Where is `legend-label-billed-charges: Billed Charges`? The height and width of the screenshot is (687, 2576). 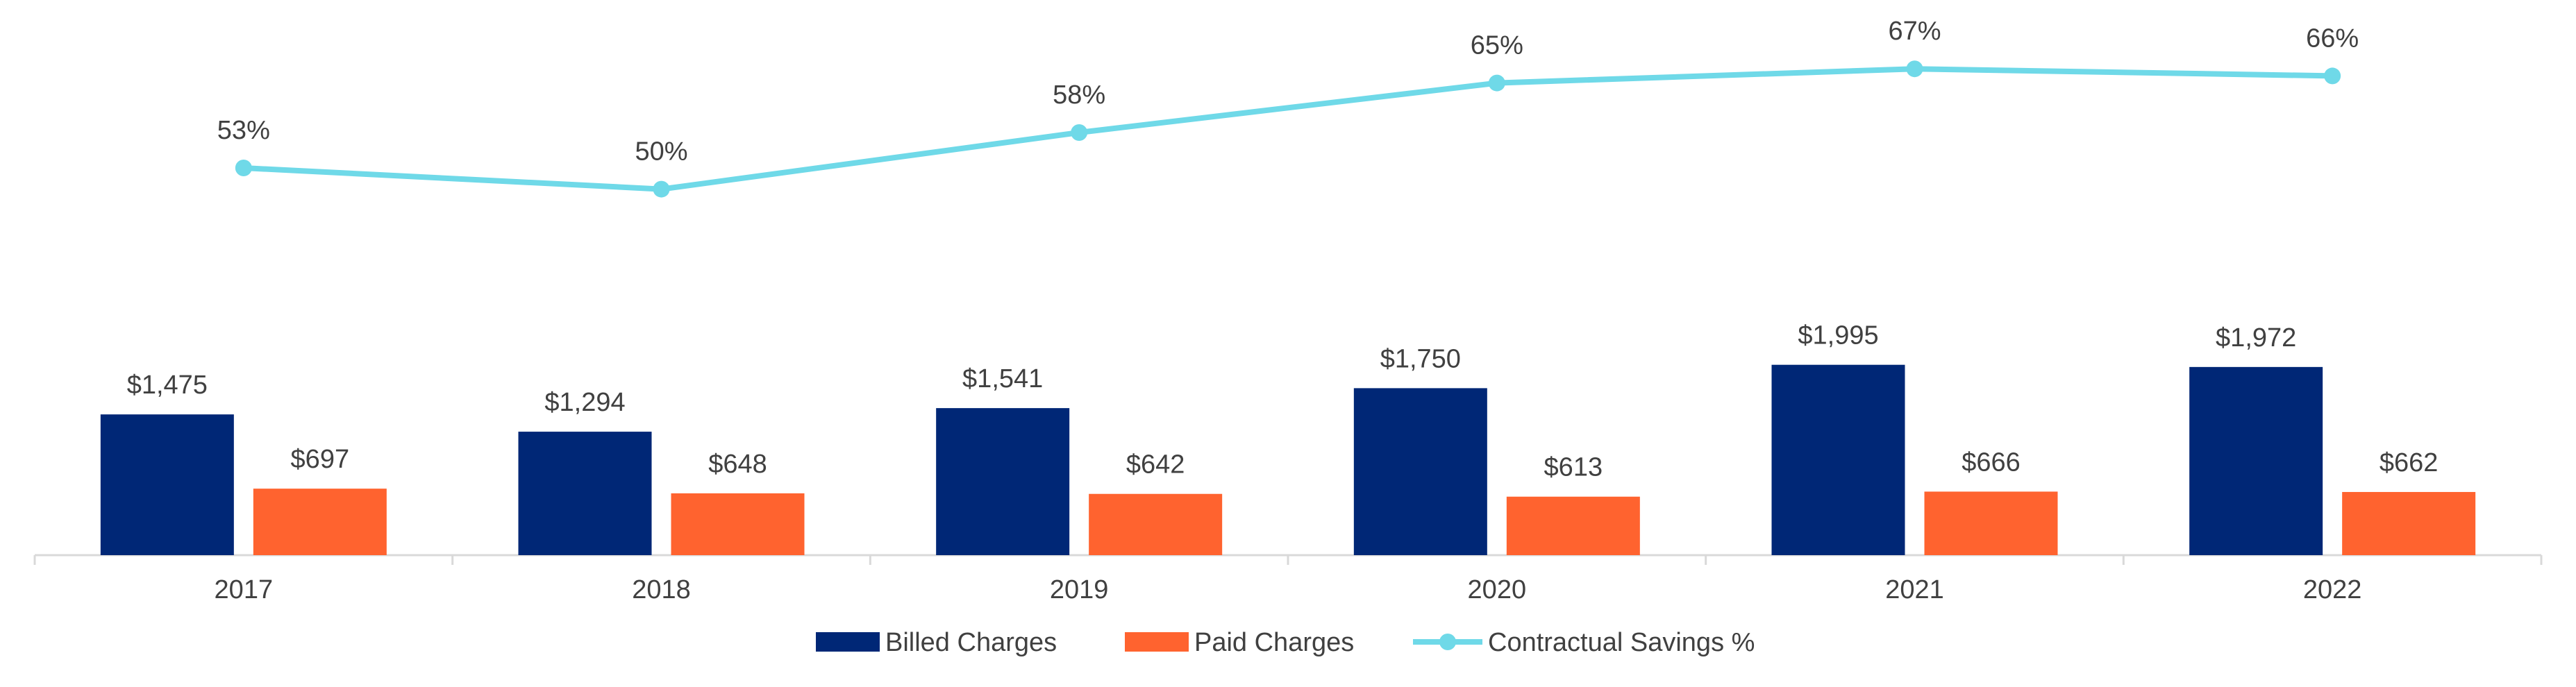
legend-label-billed-charges: Billed Charges is located at coordinates (971, 642).